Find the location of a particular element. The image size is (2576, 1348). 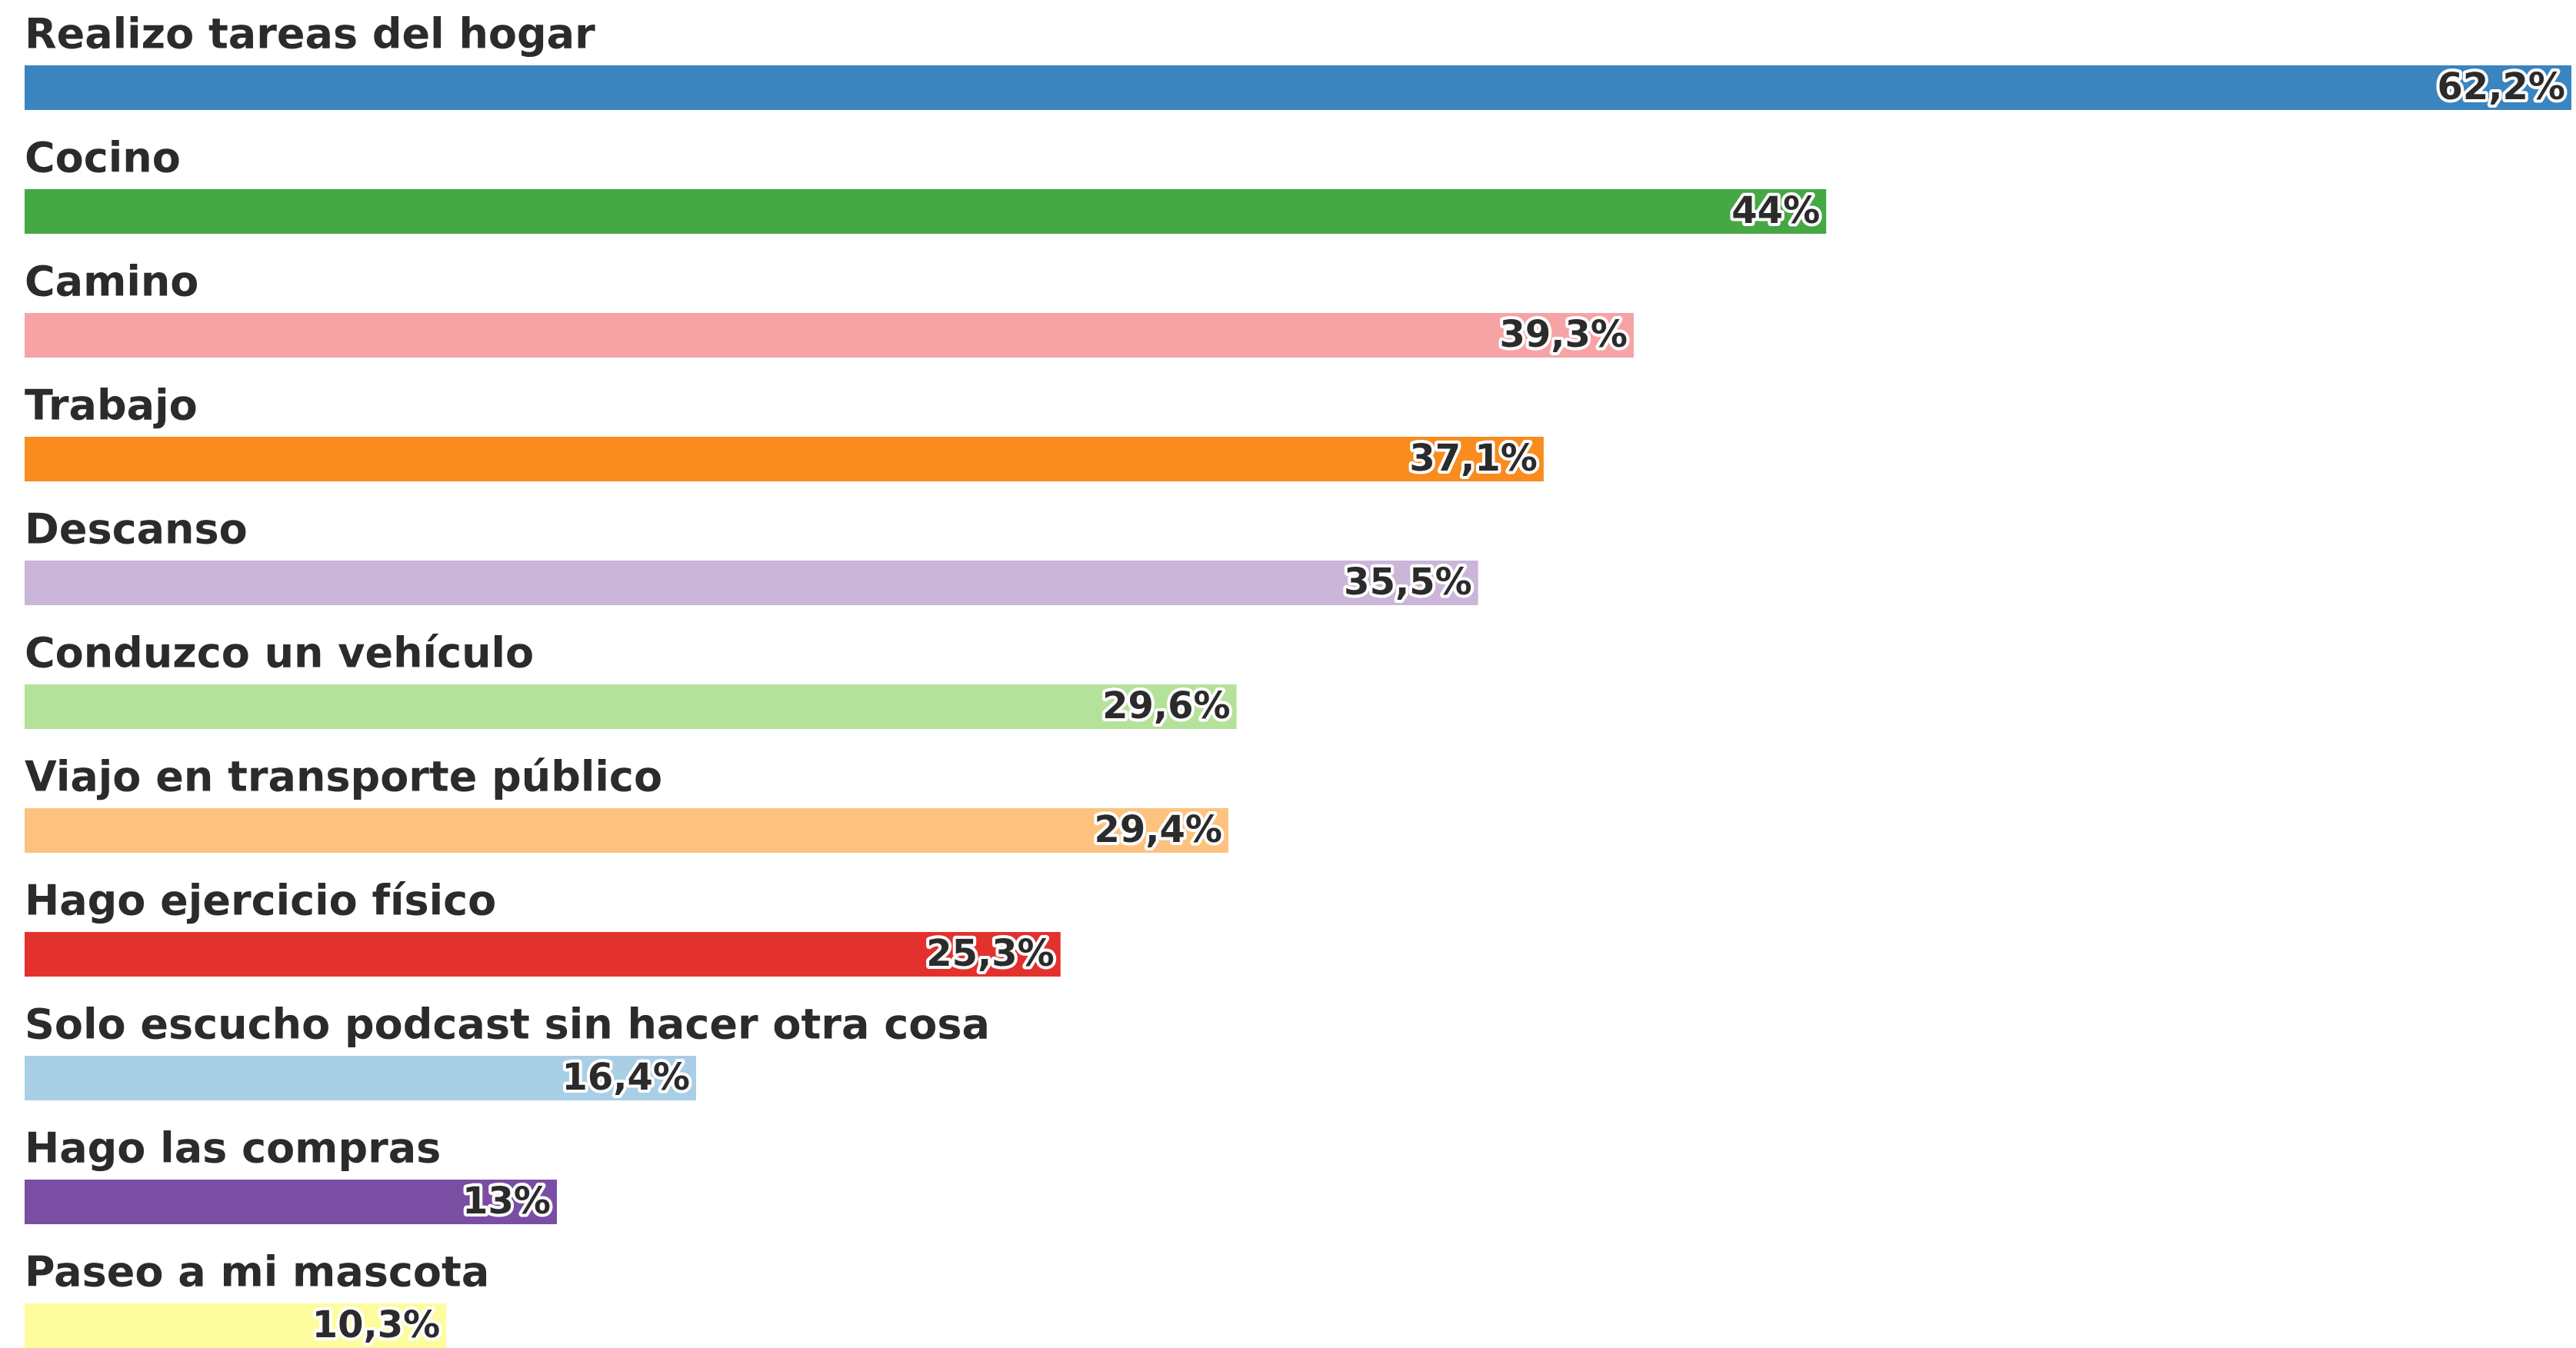

value-label: 16,4% is located at coordinates (626, 1077).